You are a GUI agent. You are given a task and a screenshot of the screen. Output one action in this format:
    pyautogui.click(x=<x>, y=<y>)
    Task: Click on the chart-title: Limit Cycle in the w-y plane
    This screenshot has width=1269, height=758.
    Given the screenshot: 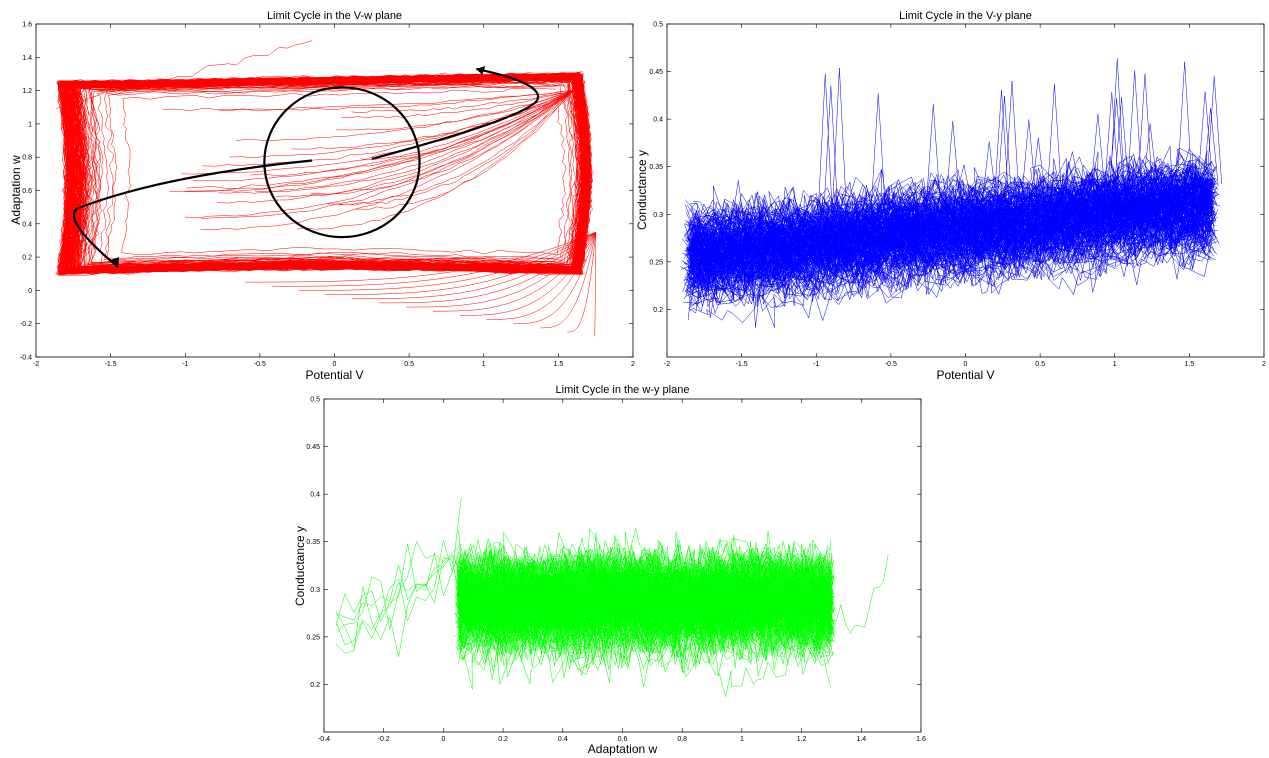 What is the action you would take?
    pyautogui.click(x=623, y=390)
    